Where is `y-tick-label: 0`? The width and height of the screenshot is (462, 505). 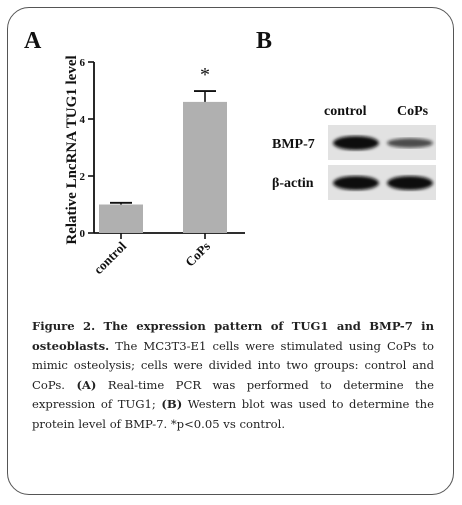 y-tick-label: 0 is located at coordinates (83, 234).